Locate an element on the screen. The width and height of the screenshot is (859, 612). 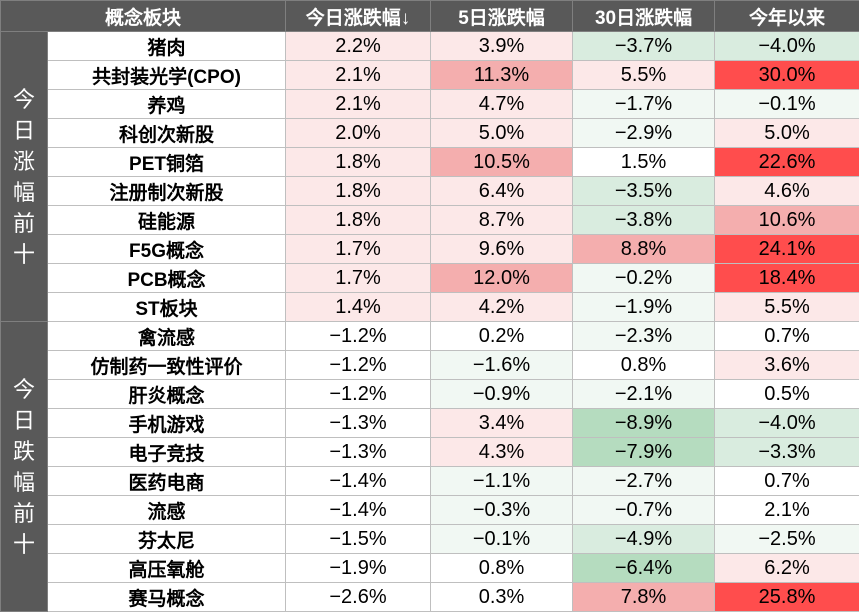
group-label-top-losers: 今日跌幅前十 is located at coordinates (24, 467).